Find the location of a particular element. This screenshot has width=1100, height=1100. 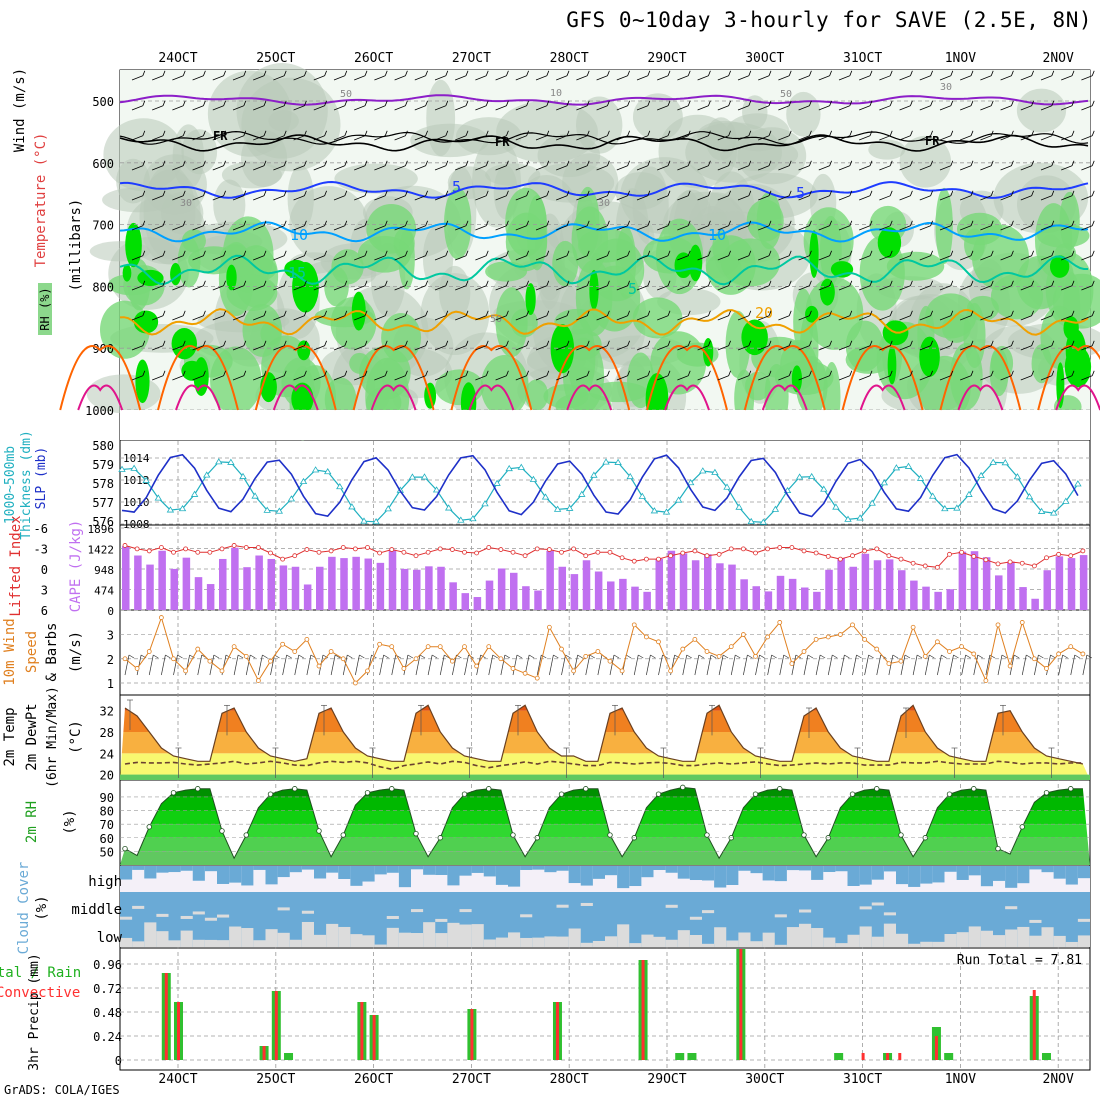

precip-total-bar is located at coordinates (692, 1056).